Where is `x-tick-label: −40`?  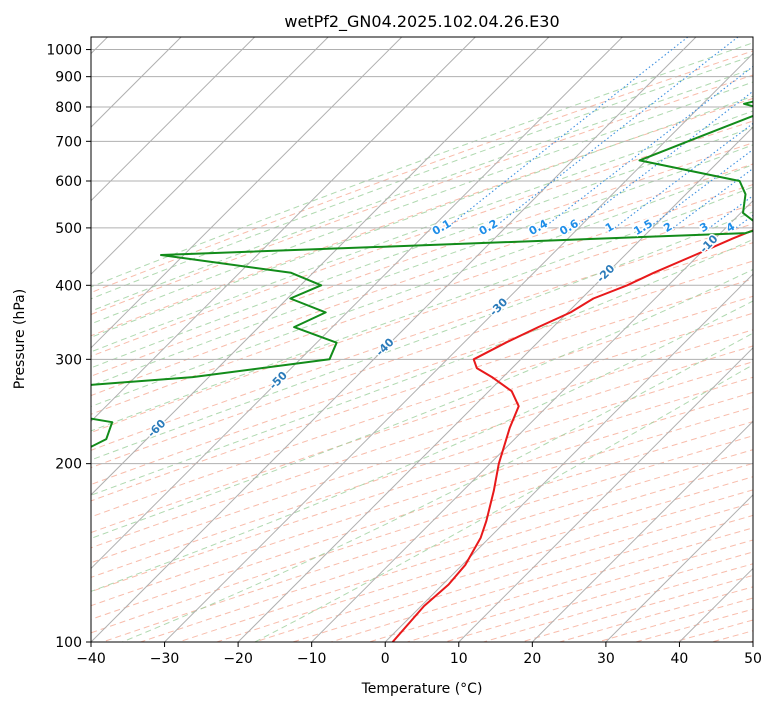 x-tick-label: −40 is located at coordinates (91, 659).